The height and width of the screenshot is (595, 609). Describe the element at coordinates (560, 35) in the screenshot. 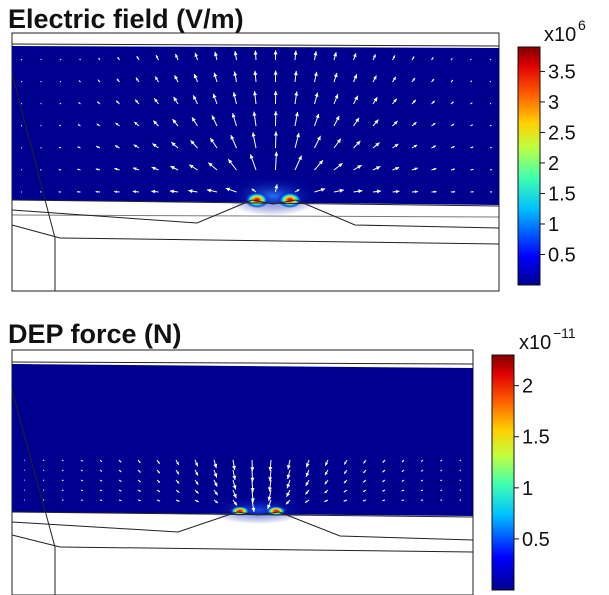

I see `colorbar-multiplier: x10` at that location.